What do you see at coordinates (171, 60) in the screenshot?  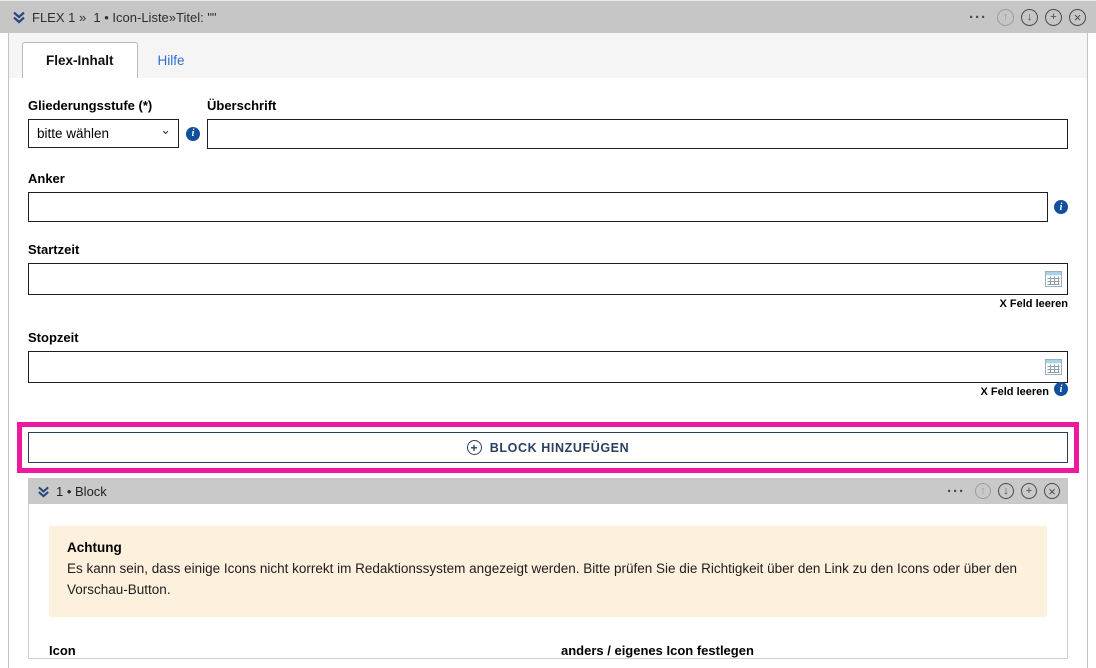 I see `tab-hilfe: Hilfe` at bounding box center [171, 60].